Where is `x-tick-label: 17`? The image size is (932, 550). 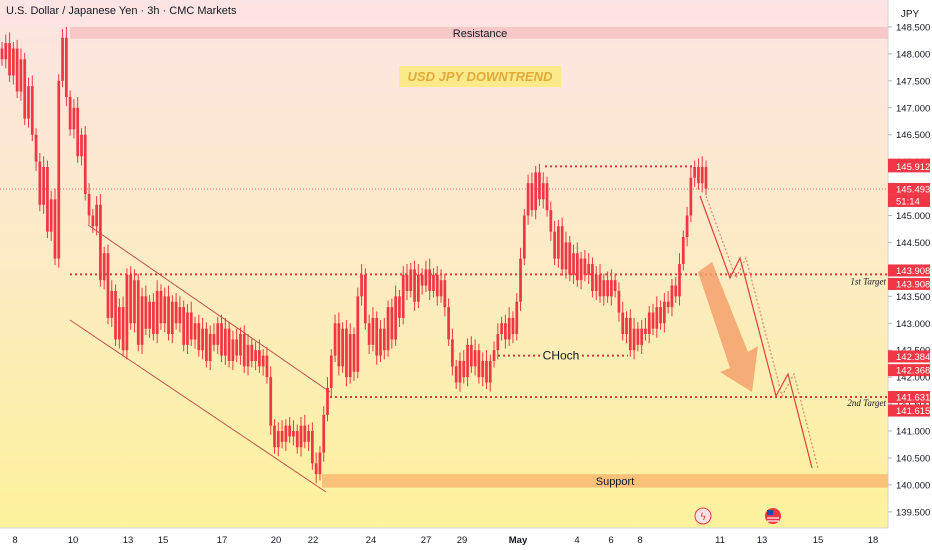
x-tick-label: 17 is located at coordinates (222, 540).